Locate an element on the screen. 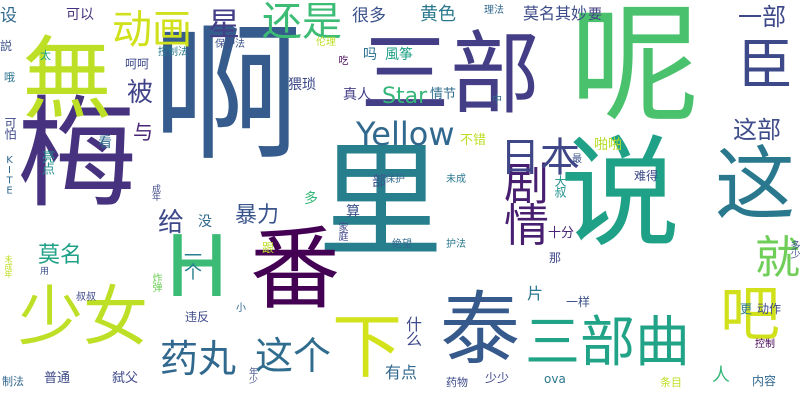  word-kite: KITE is located at coordinates (9, 175).